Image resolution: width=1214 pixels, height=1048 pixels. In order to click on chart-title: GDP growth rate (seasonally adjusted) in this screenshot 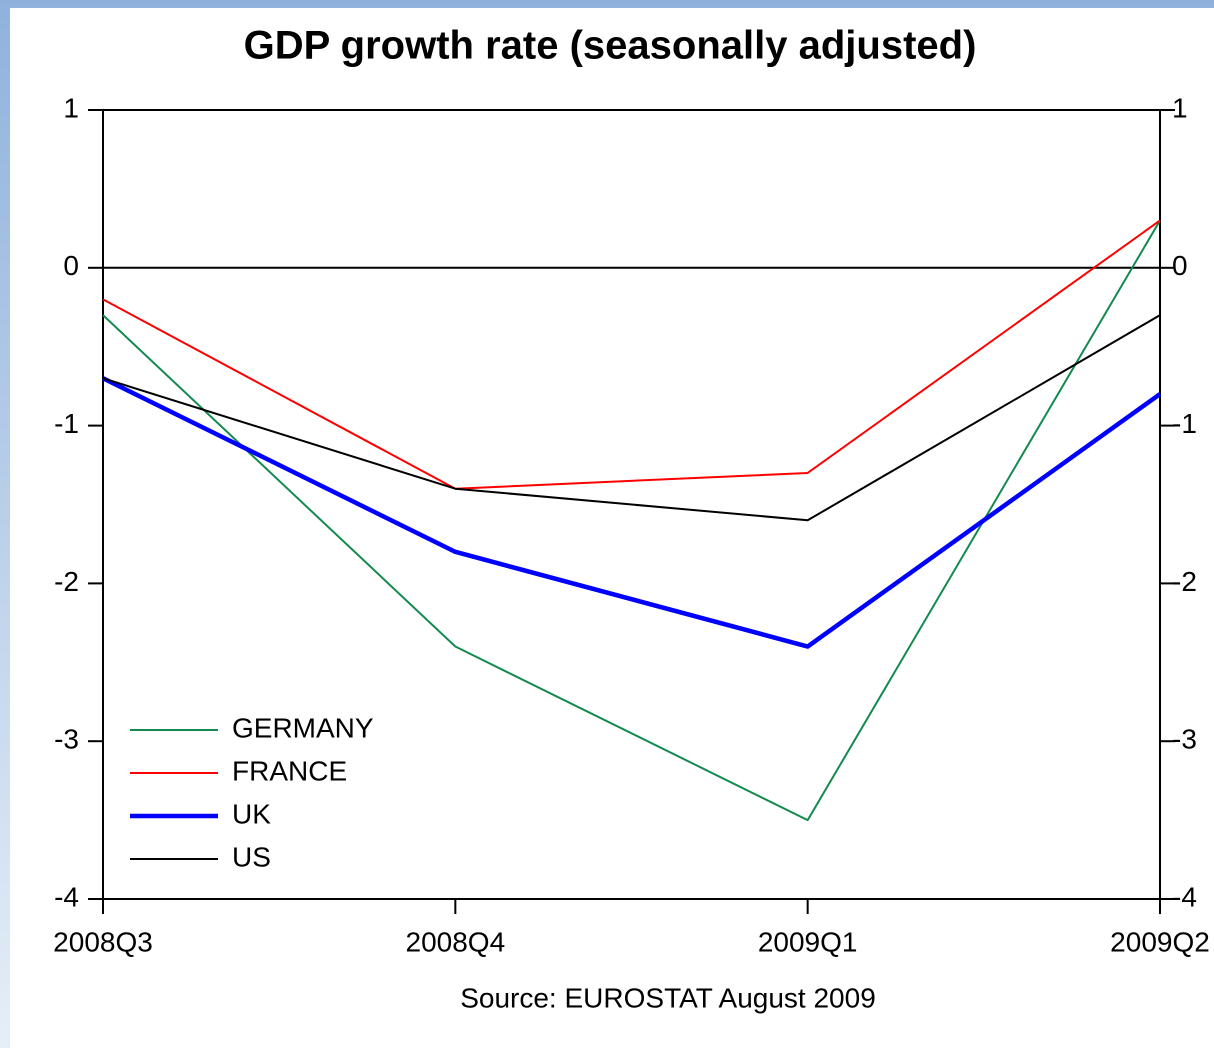, I will do `click(610, 46)`.